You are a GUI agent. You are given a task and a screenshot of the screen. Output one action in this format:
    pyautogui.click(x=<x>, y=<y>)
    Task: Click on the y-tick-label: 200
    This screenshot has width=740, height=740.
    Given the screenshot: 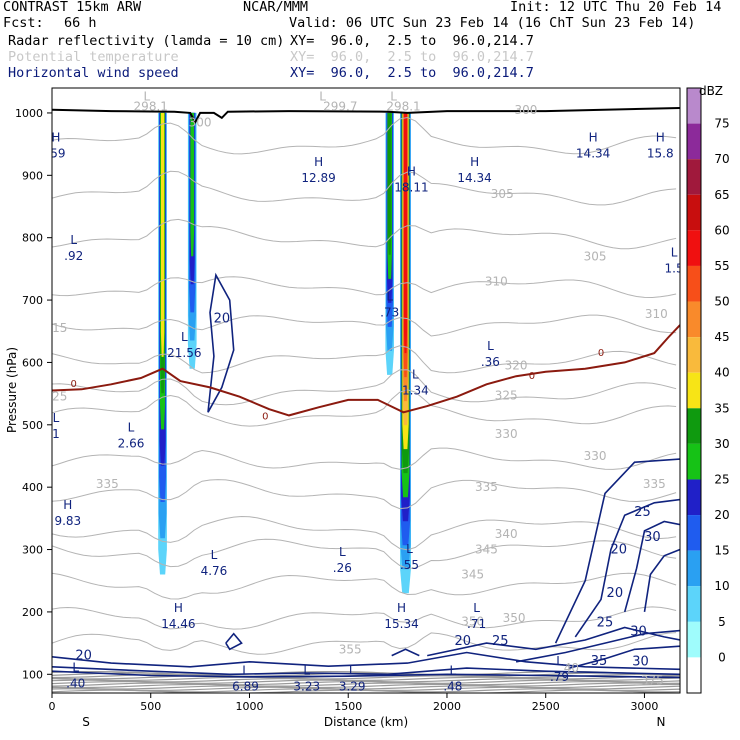 What is the action you would take?
    pyautogui.click(x=32, y=612)
    